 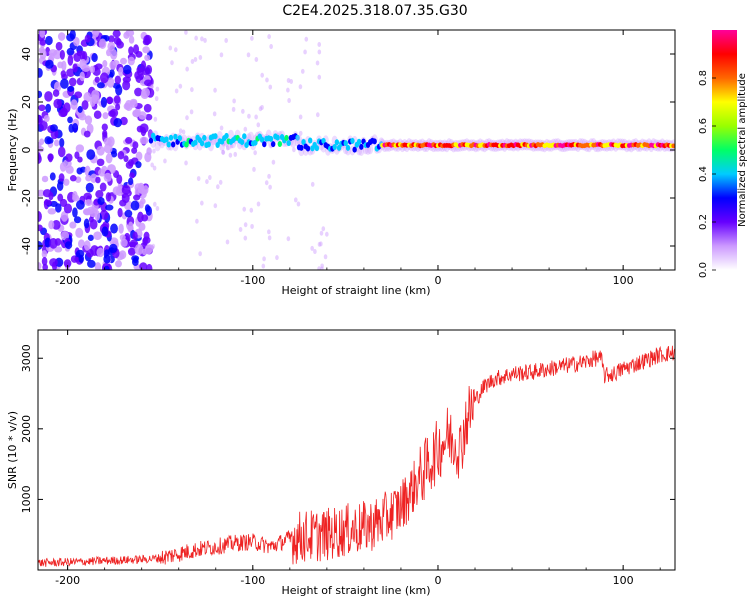 What do you see at coordinates (252, 580) in the screenshot?
I see `snr-xtick-label: -100` at bounding box center [252, 580].